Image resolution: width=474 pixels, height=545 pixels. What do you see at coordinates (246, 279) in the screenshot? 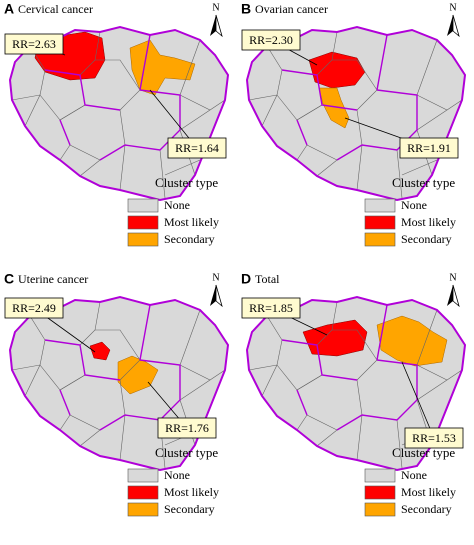
I see `panel-letter: D` at bounding box center [246, 279].